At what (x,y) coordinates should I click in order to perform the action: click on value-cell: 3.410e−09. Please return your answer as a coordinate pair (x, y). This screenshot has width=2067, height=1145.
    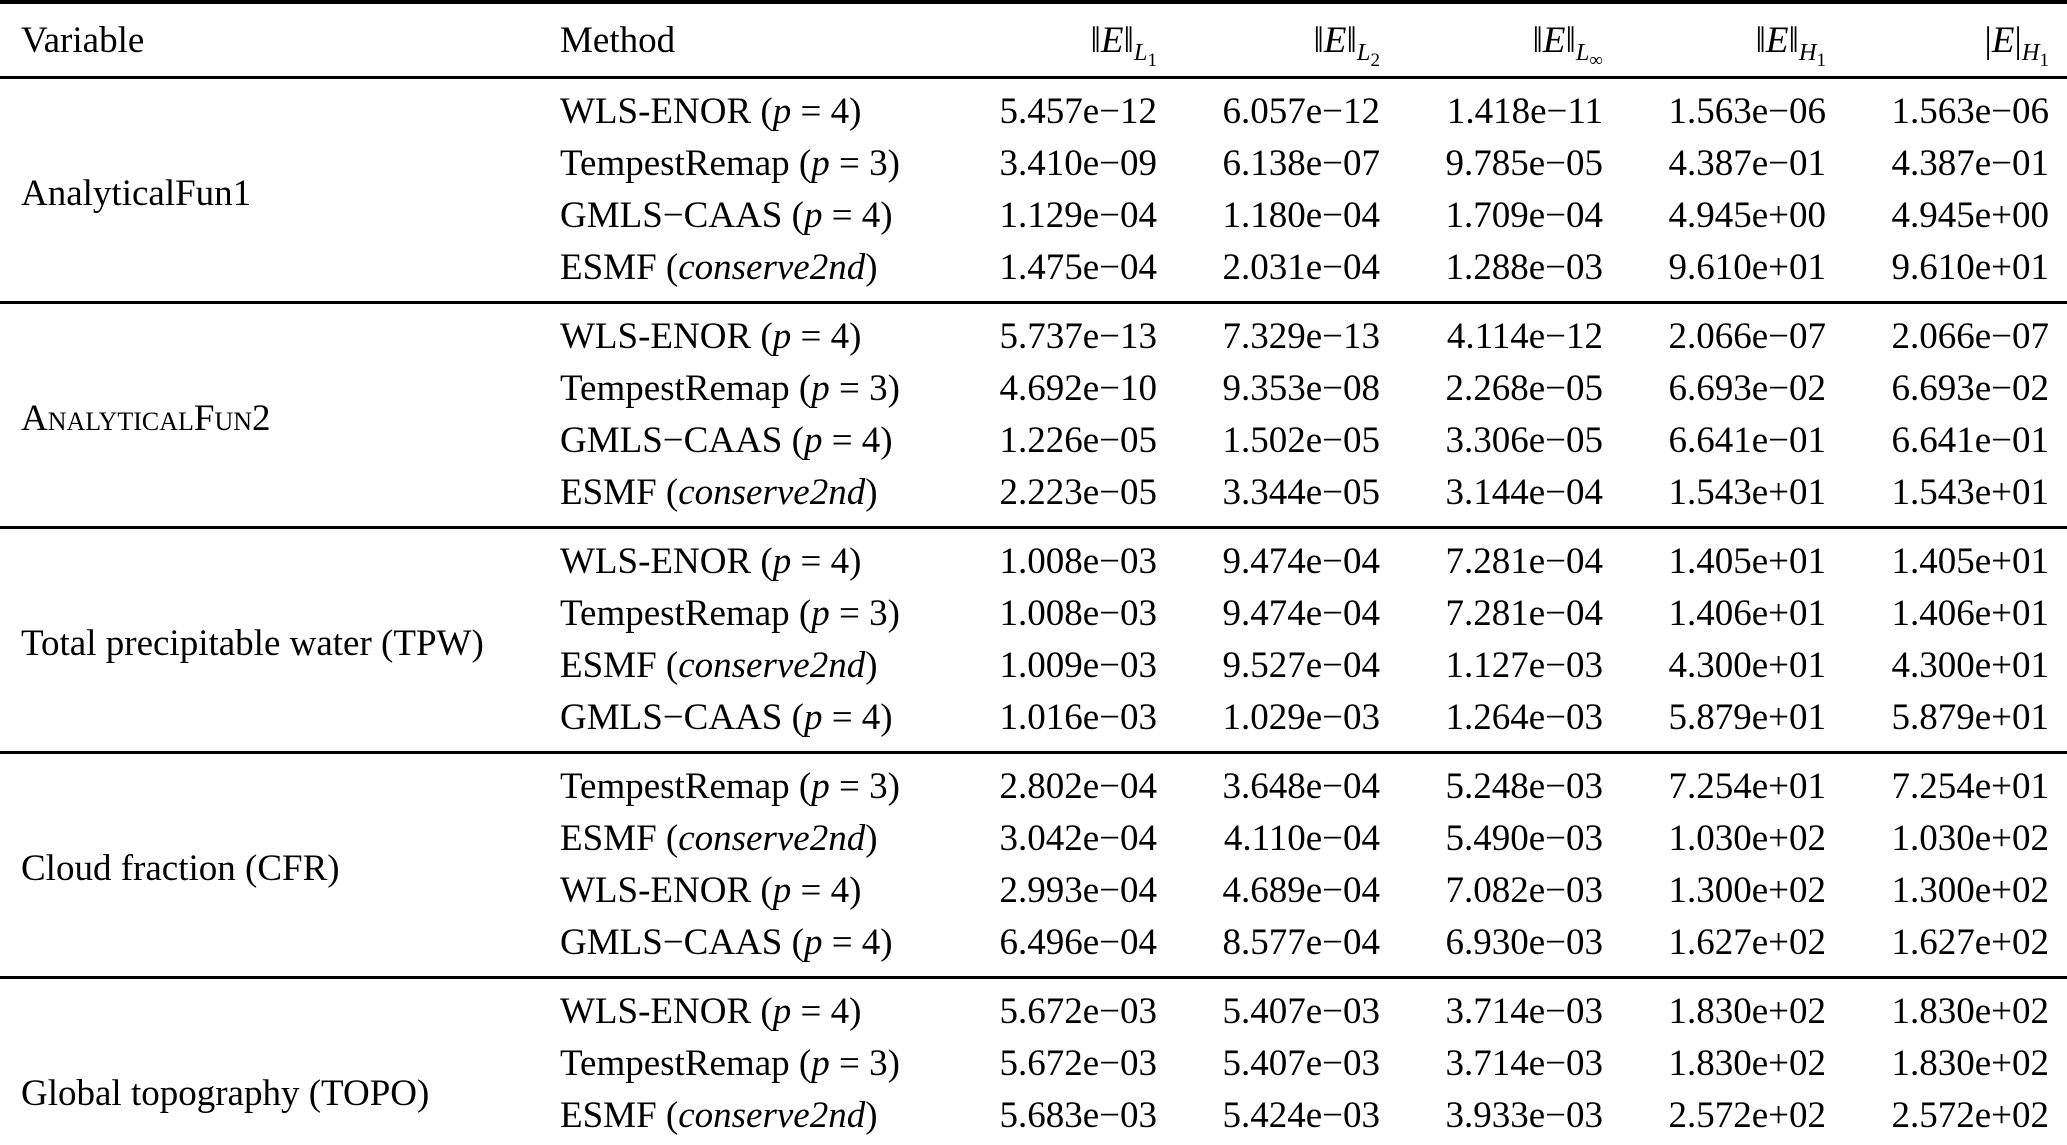
    Looking at the image, I should click on (1078, 163).